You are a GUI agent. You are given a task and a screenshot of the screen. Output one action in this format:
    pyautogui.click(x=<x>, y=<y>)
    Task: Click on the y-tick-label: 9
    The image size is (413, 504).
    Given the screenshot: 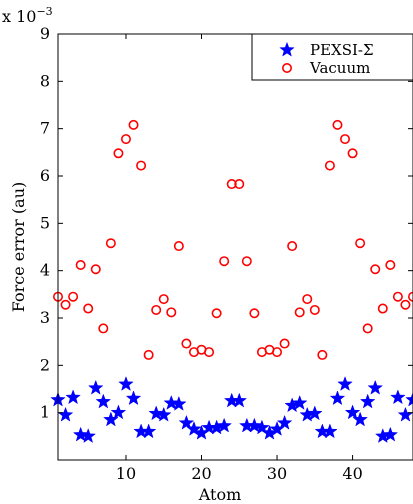 What is the action you would take?
    pyautogui.click(x=45, y=33)
    